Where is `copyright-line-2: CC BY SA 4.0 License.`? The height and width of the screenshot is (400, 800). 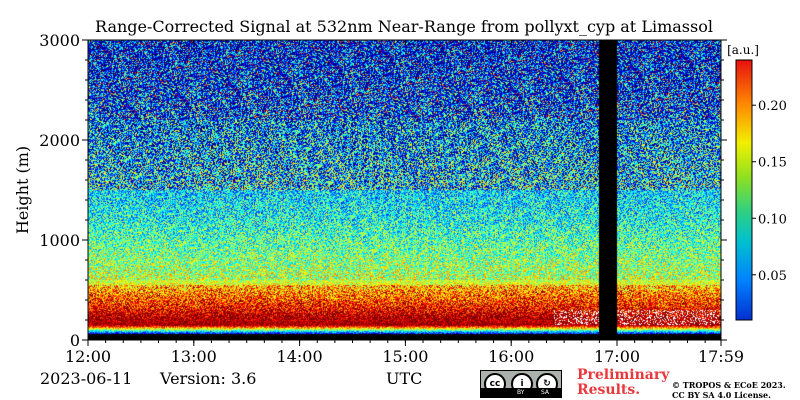
copyright-line-2: CC BY SA 4.0 License. is located at coordinates (721, 395).